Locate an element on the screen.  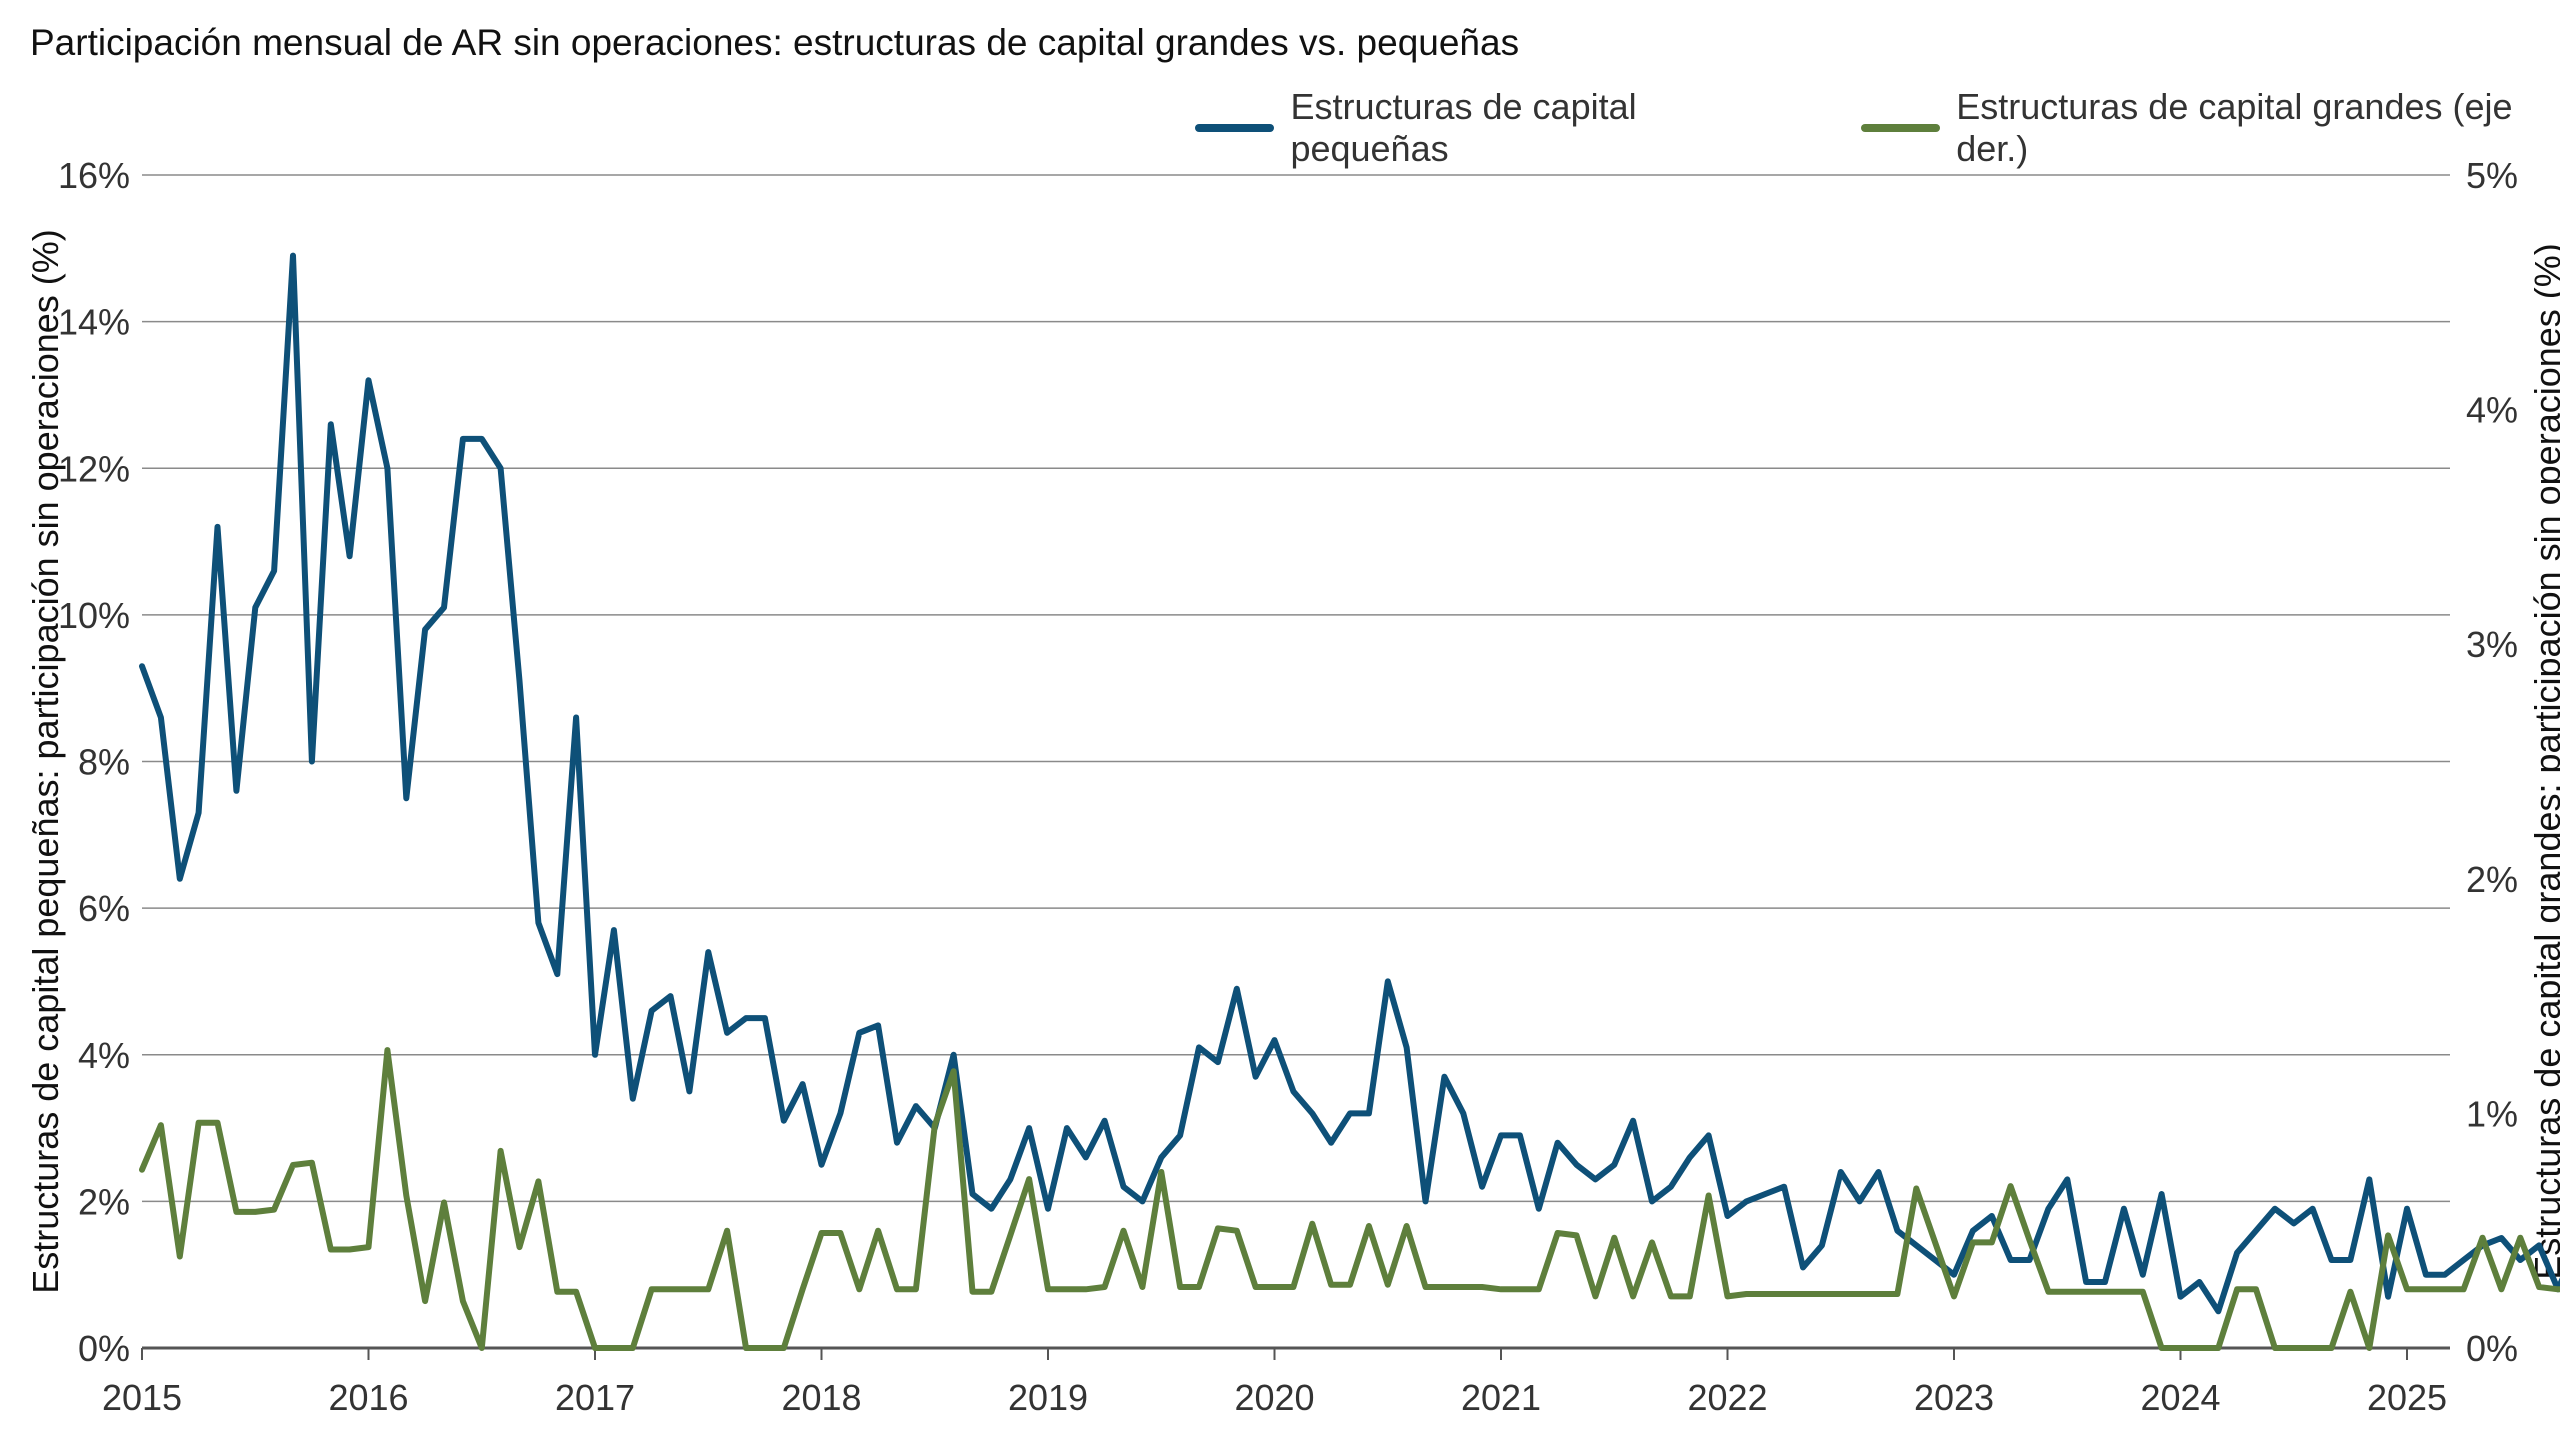
x-tick-label: 2022 is located at coordinates (1727, 1397).